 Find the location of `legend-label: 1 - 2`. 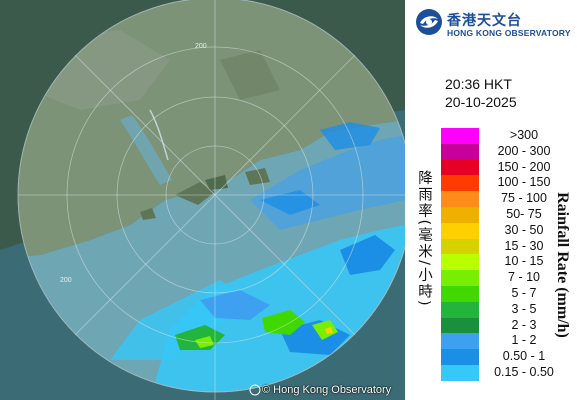

legend-label: 1 - 2 is located at coordinates (524, 340).